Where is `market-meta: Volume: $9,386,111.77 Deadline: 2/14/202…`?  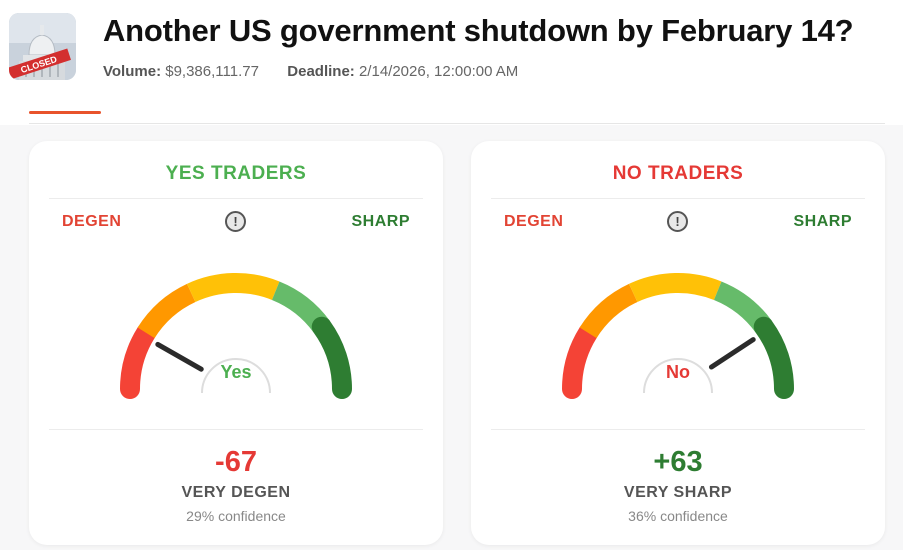 market-meta: Volume: $9,386,111.77 Deadline: 2/14/202… is located at coordinates (310, 71).